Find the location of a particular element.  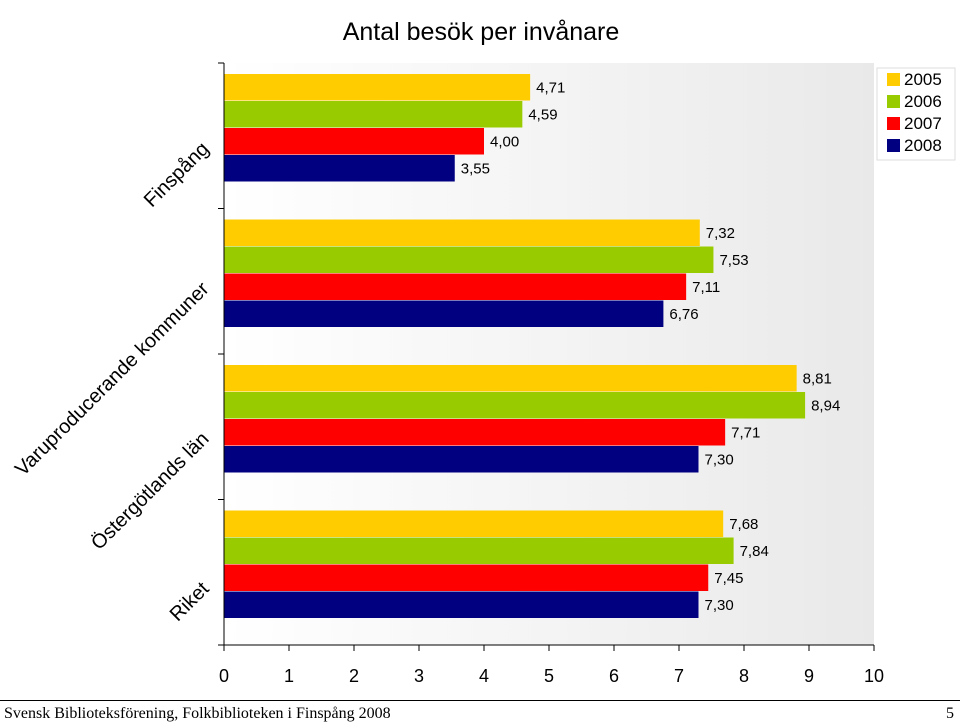

legend-swatch-2008 is located at coordinates (893, 145).